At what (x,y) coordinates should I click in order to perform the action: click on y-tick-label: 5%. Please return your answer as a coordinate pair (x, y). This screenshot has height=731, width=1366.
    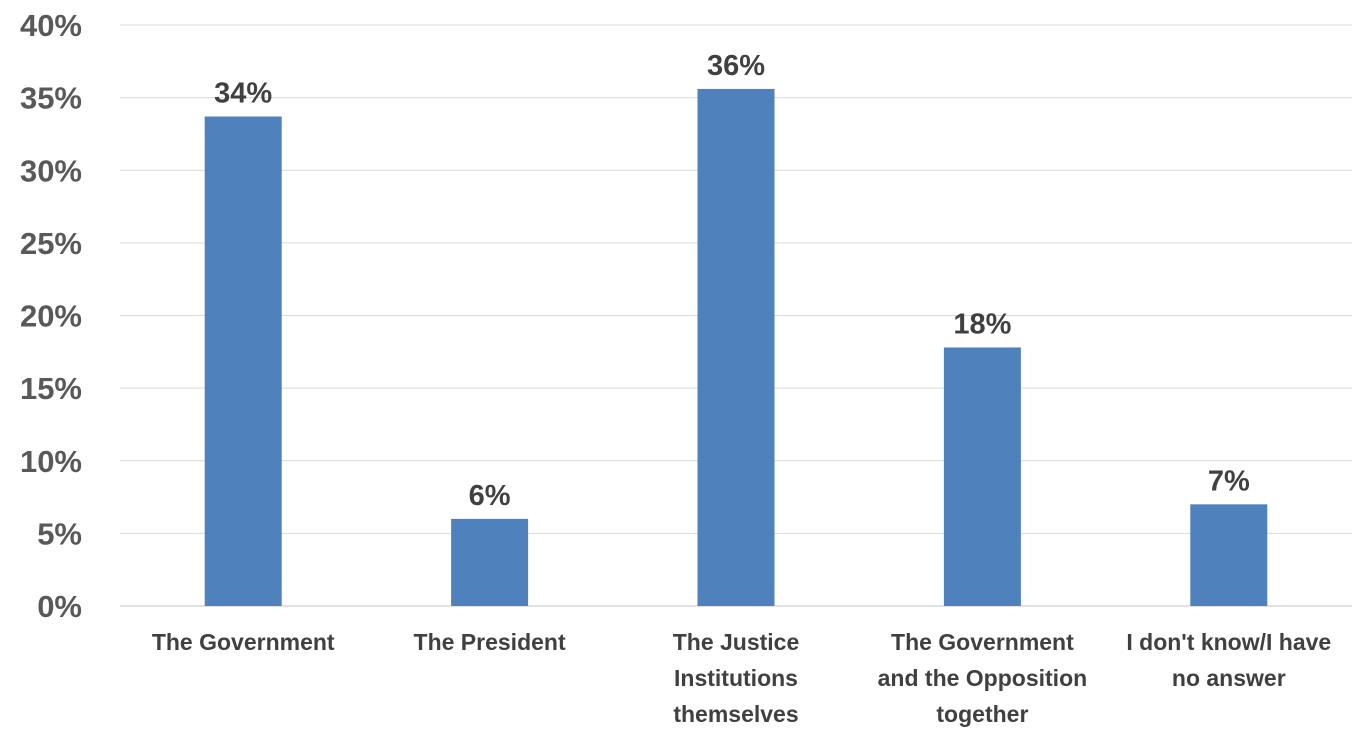
    Looking at the image, I should click on (59, 533).